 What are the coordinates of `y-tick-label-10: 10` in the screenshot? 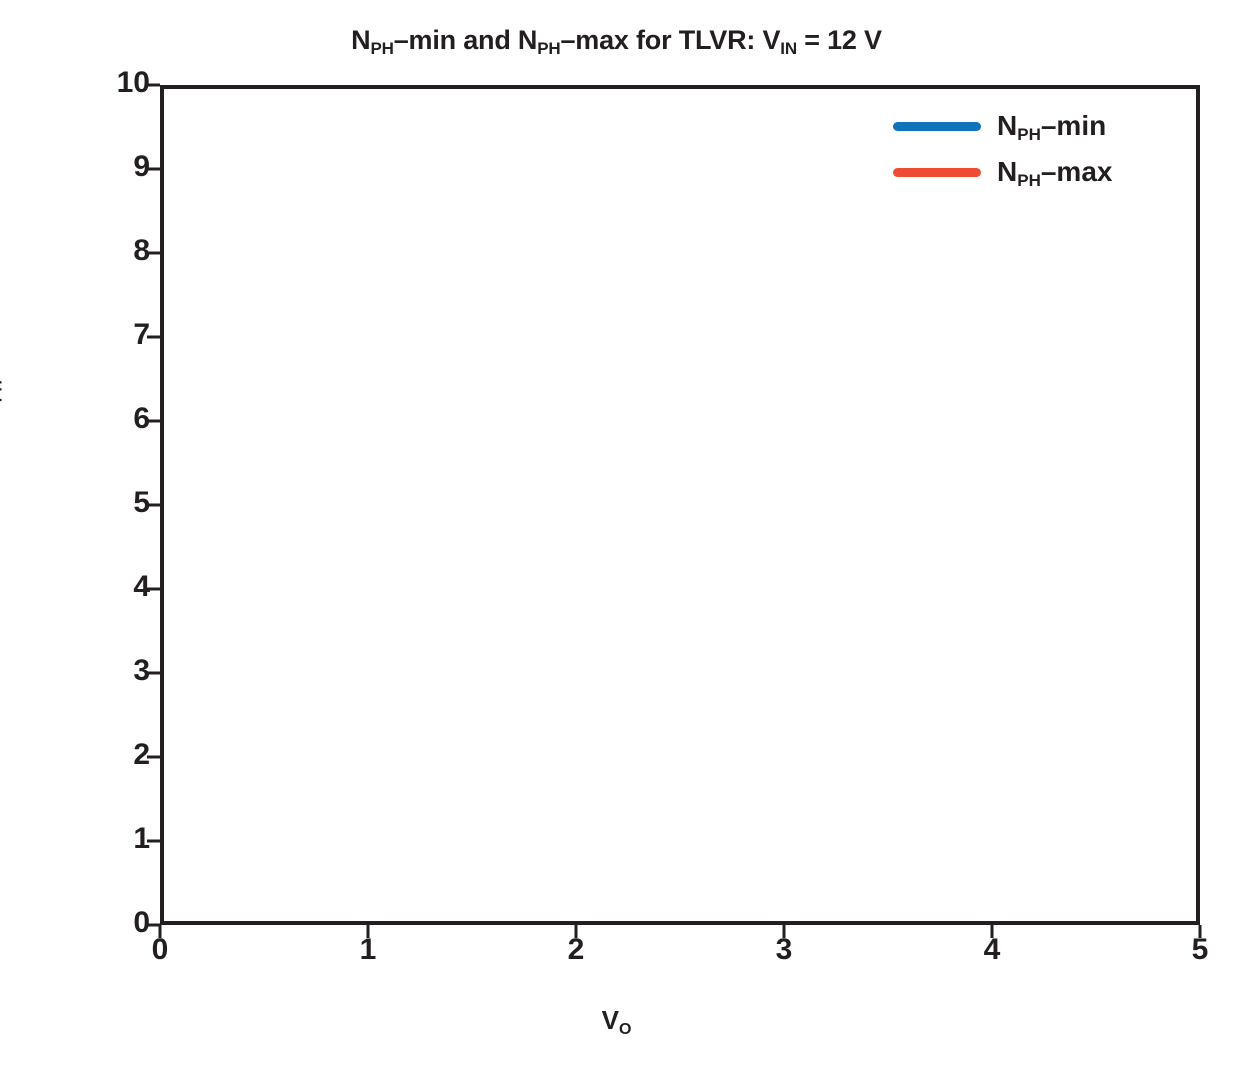 It's located at (133, 82).